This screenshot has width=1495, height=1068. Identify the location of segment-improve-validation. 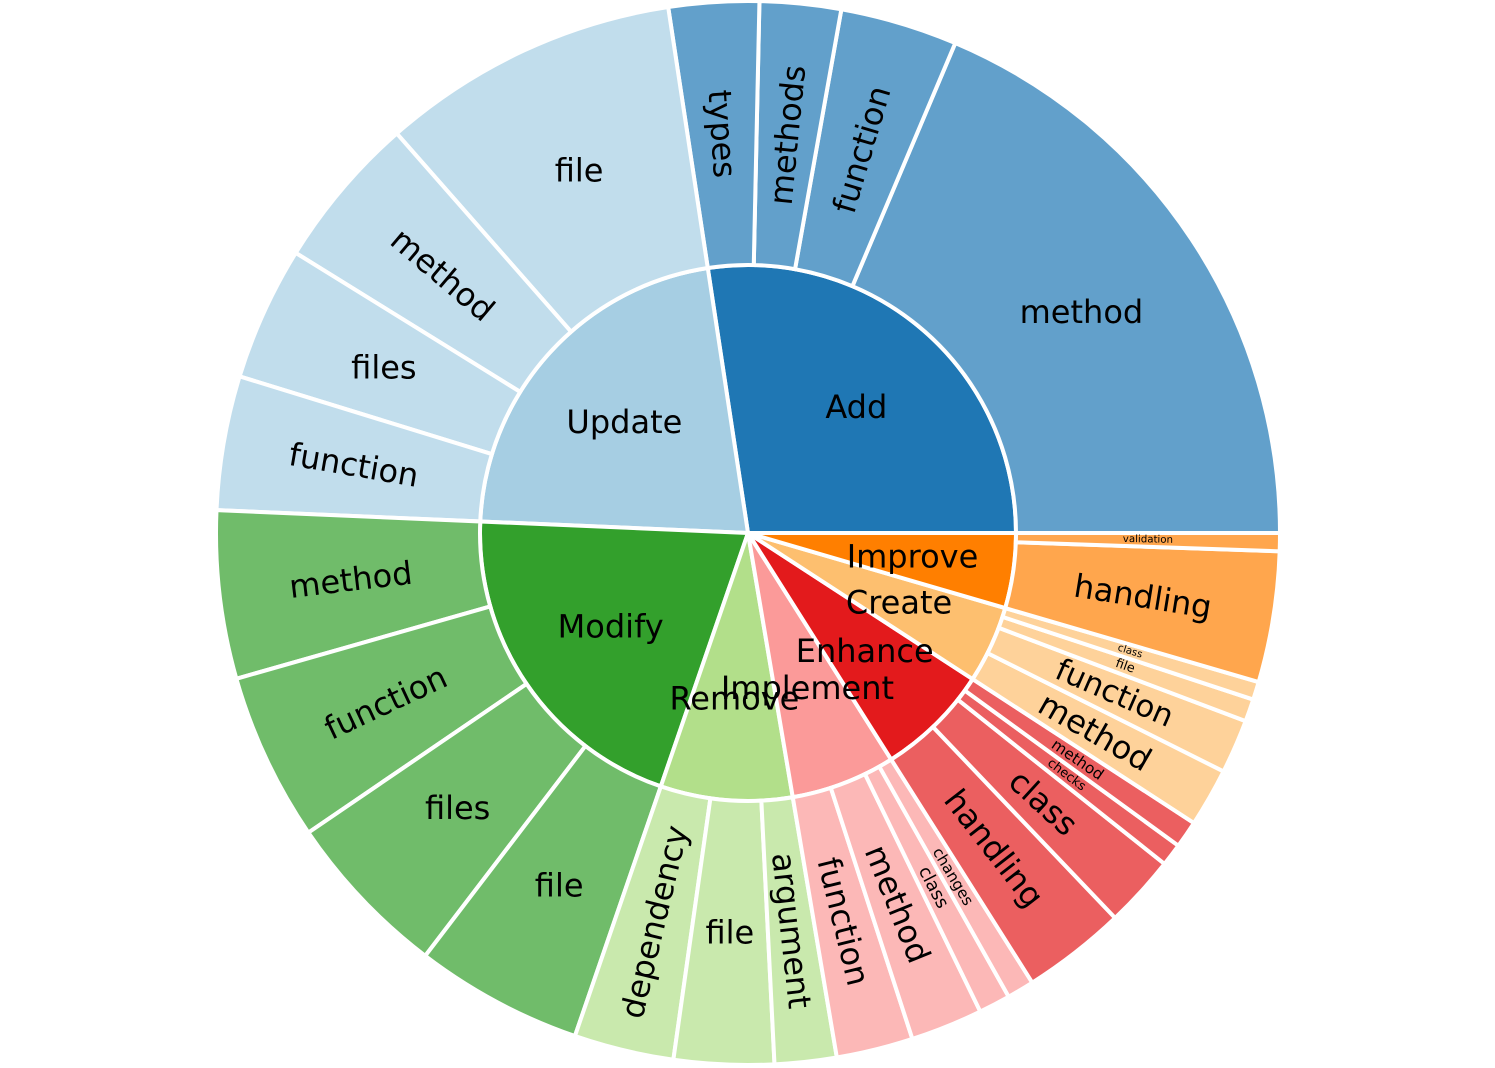
(1148, 542).